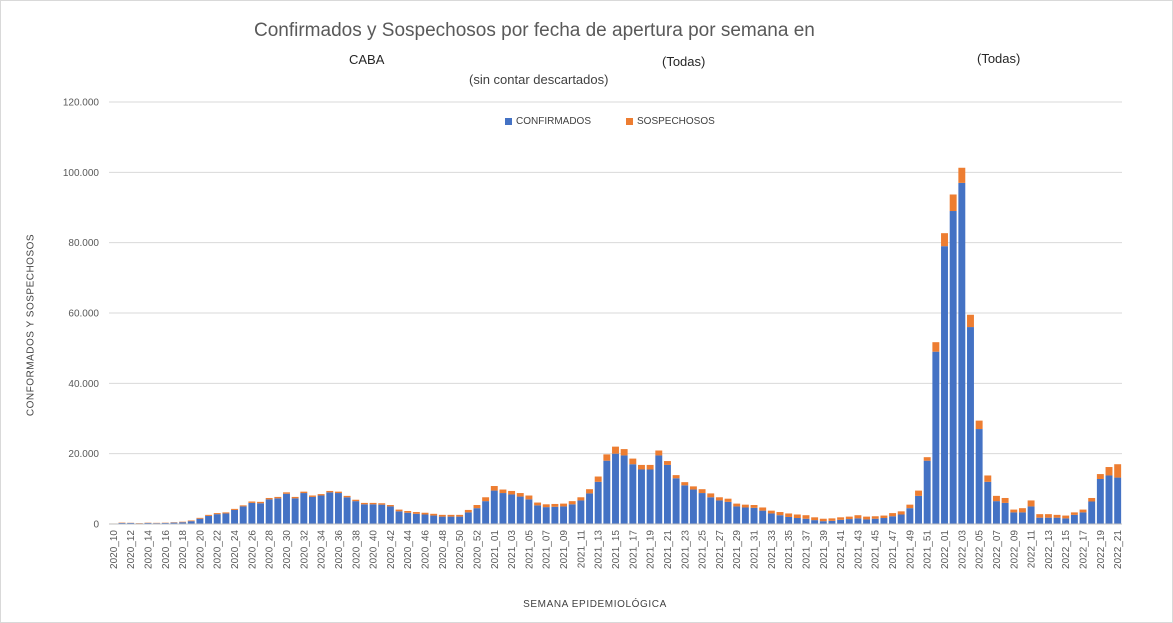  I want to click on x-tick-label: 2021_43, so click(858, 549).